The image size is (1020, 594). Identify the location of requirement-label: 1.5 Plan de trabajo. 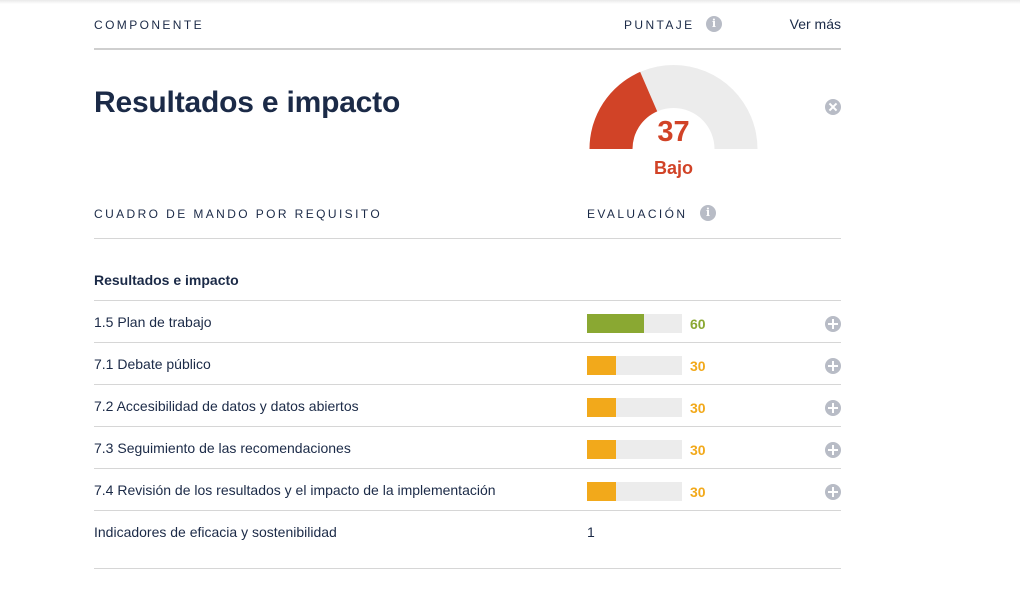
(153, 322).